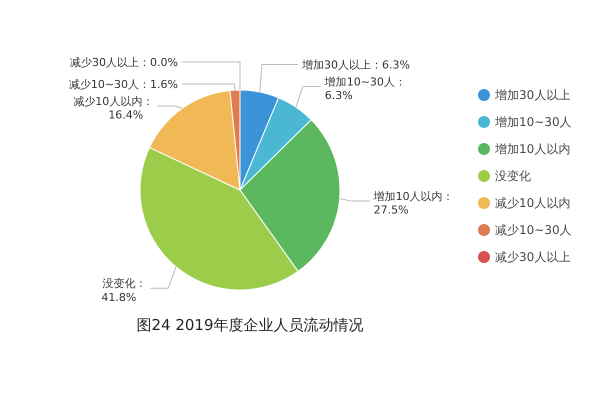  What do you see at coordinates (533, 122) in the screenshot?
I see `legend-label: 增加10~30人` at bounding box center [533, 122].